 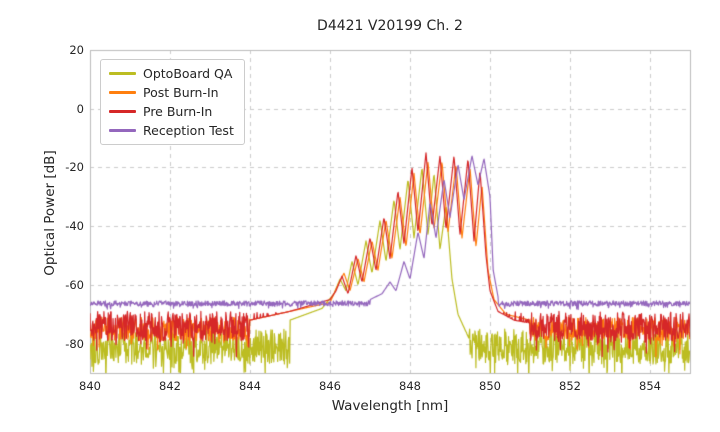 I want to click on x-tick-label: 842, so click(x=170, y=386).